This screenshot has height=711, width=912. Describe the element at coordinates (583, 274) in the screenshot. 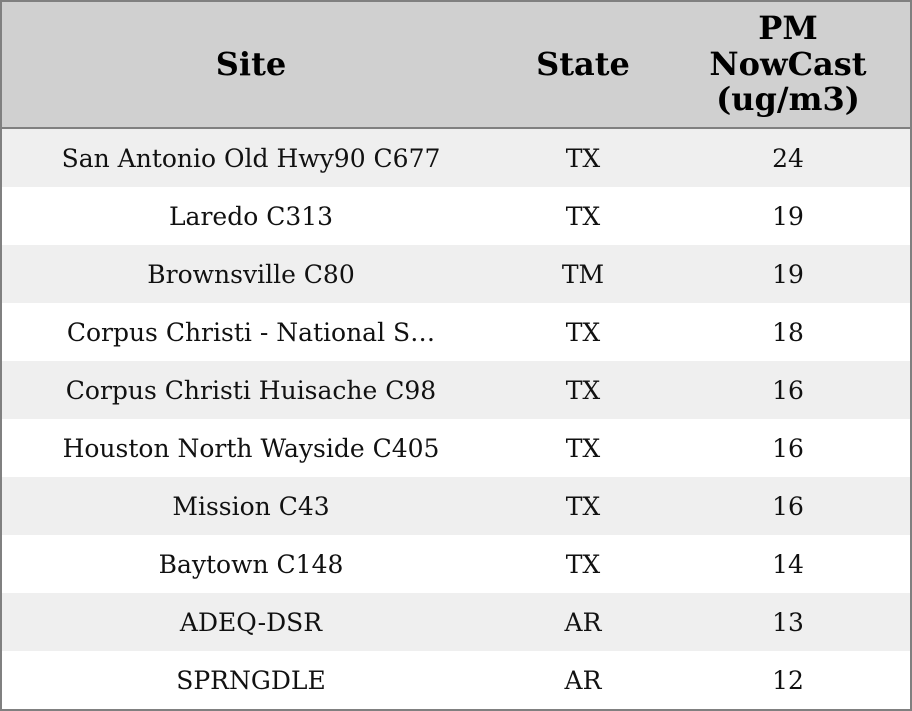

I see `table-cell: TM` at that location.